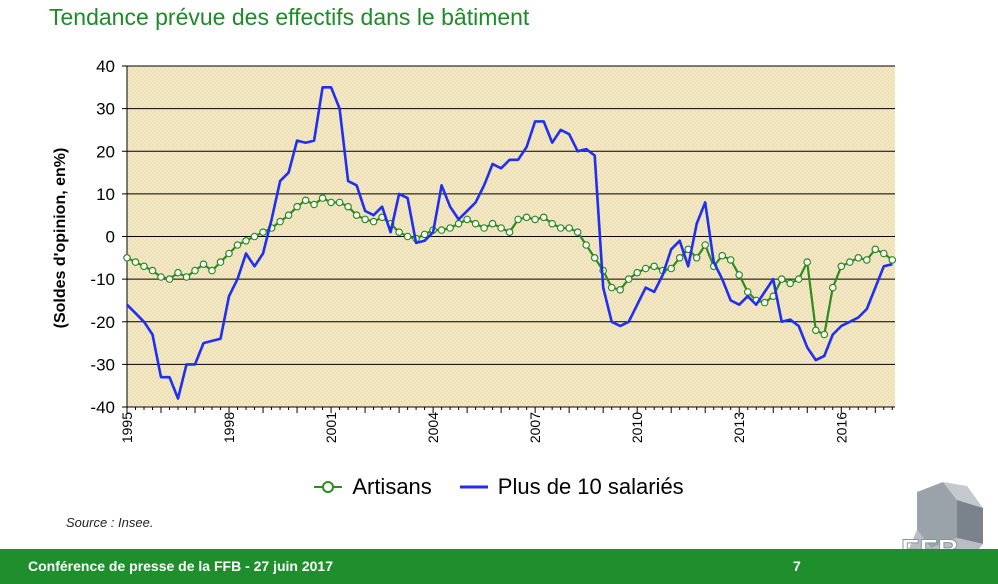 The image size is (998, 584). Describe the element at coordinates (637, 427) in the screenshot. I see `x-tick-label: 2010` at that location.